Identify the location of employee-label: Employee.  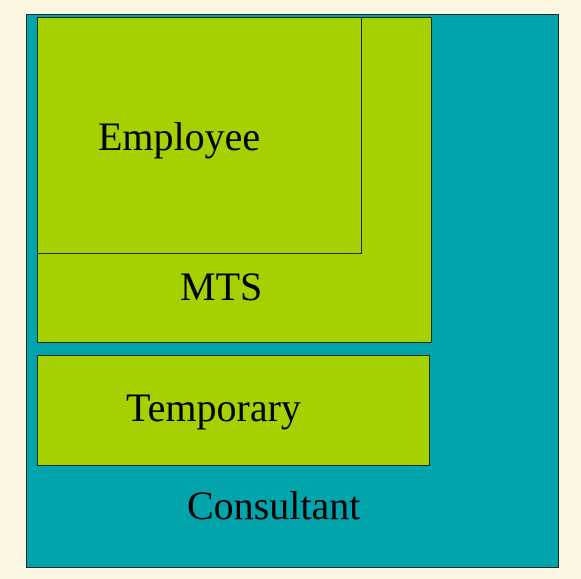
(179, 136).